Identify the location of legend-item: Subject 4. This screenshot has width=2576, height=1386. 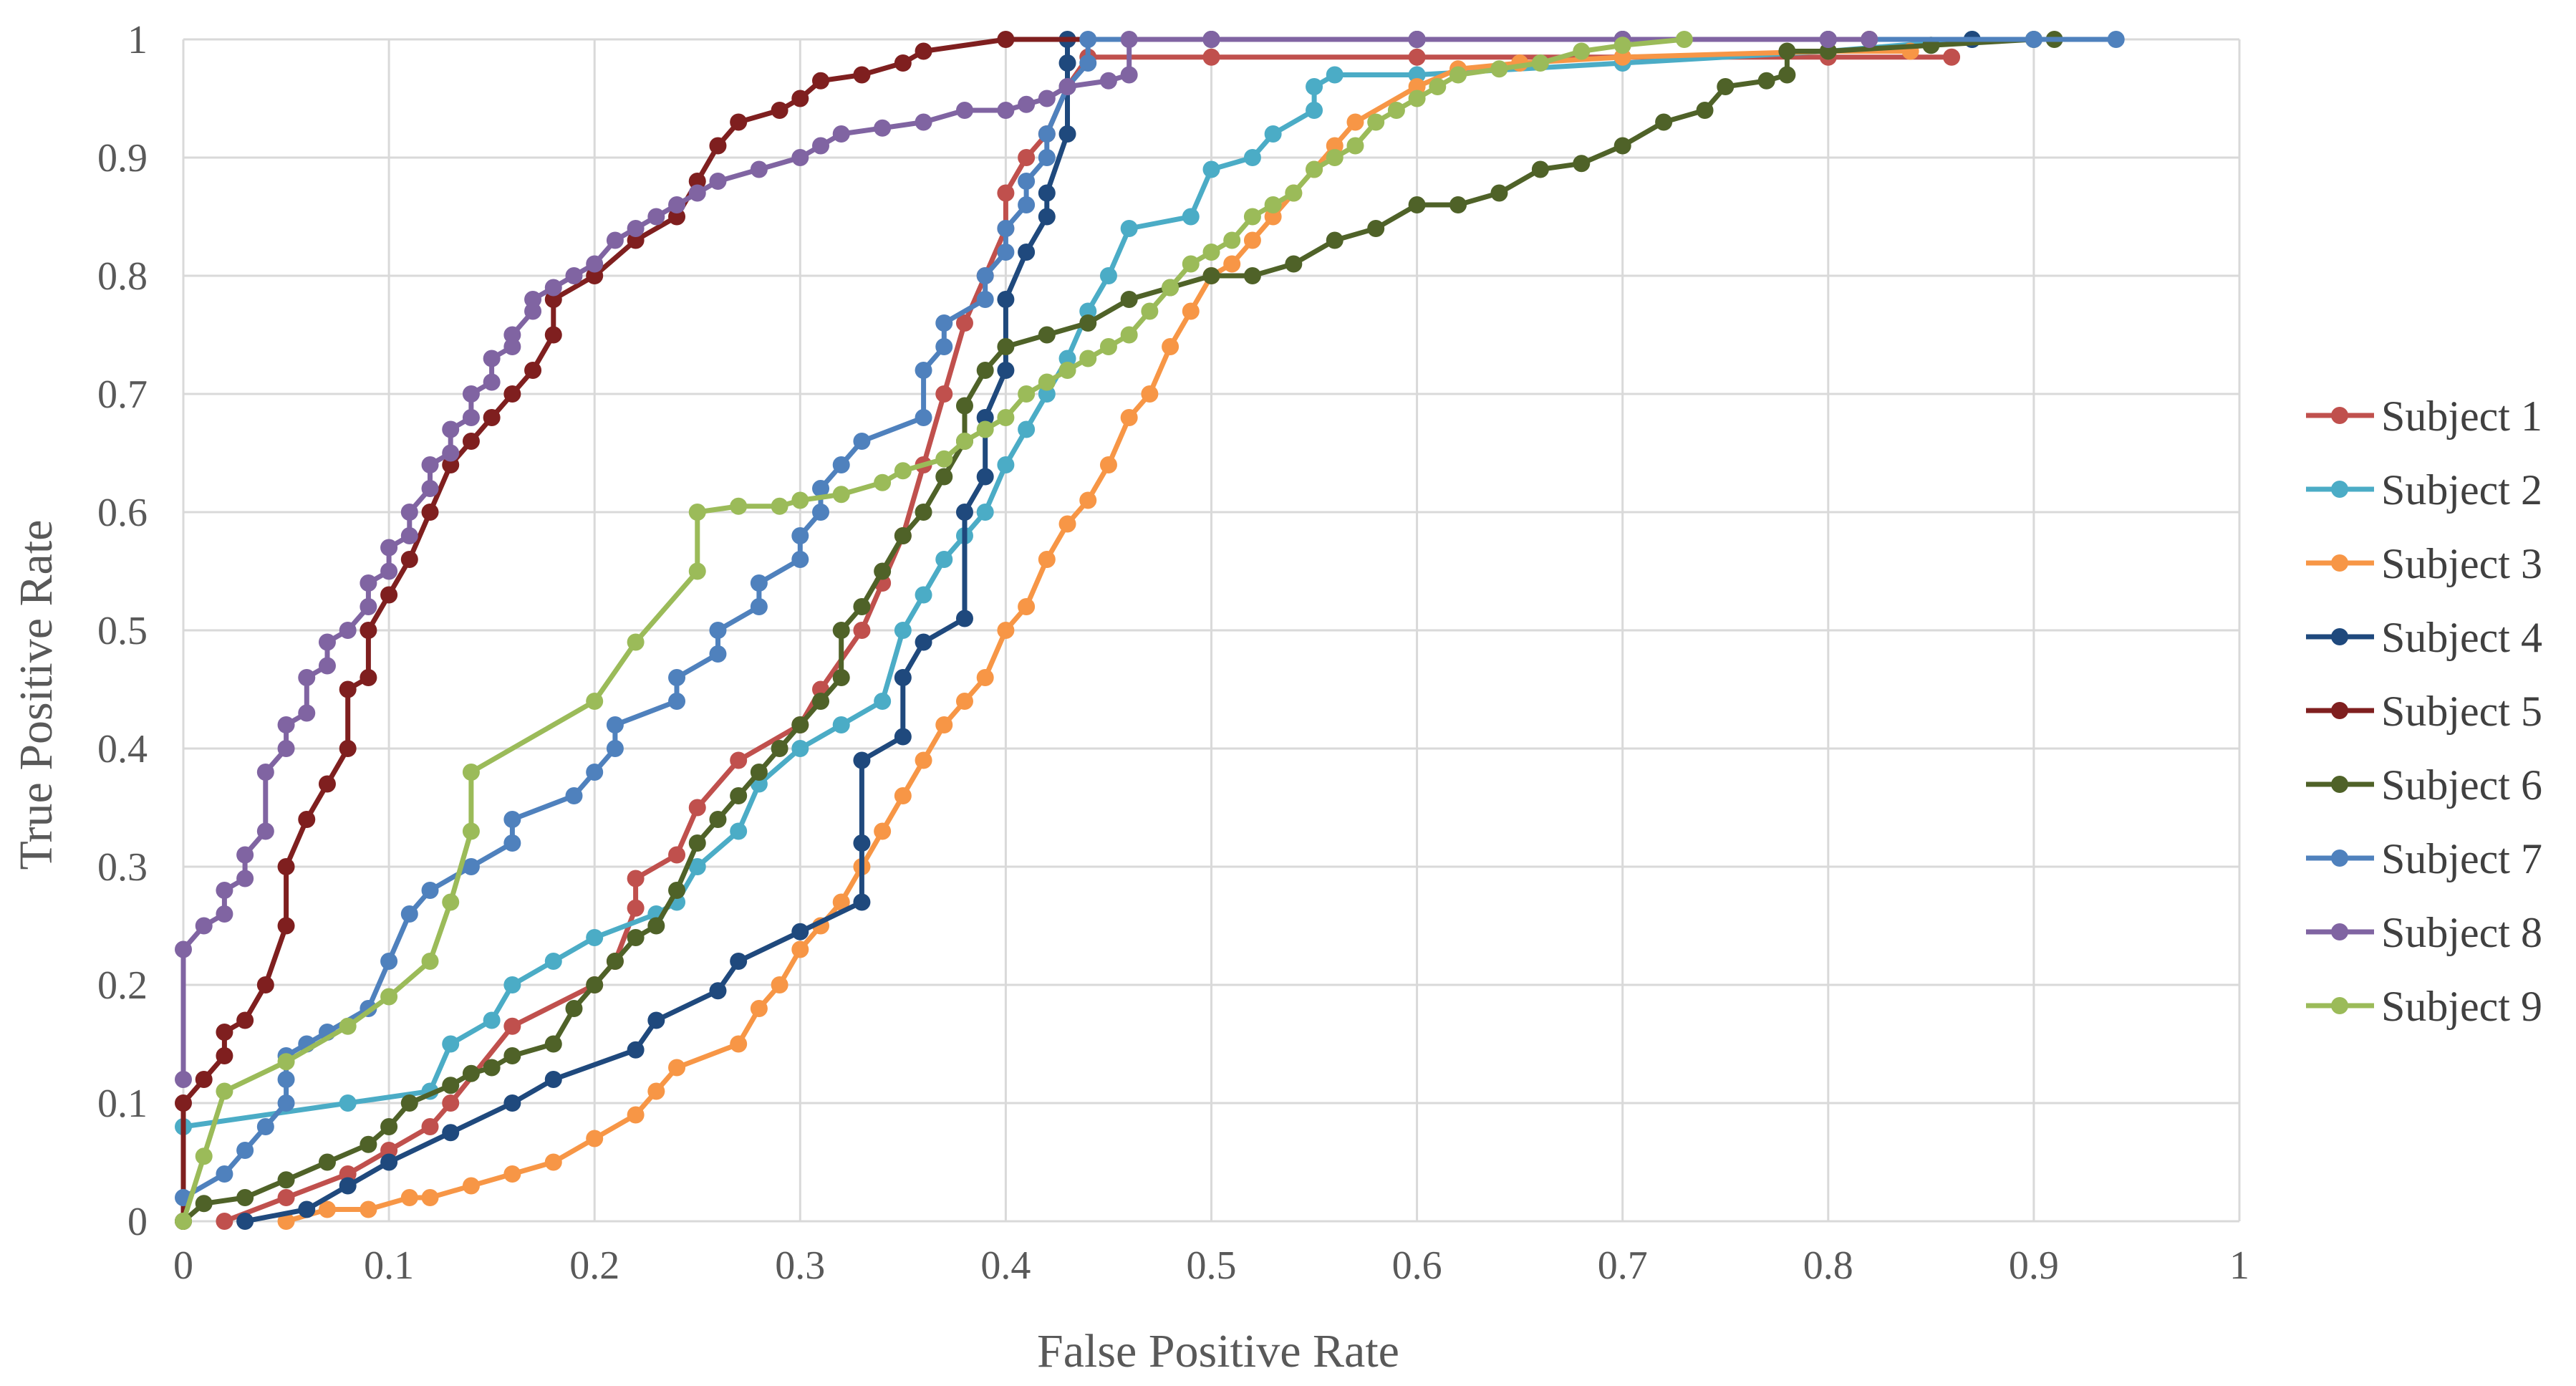
(2424, 637).